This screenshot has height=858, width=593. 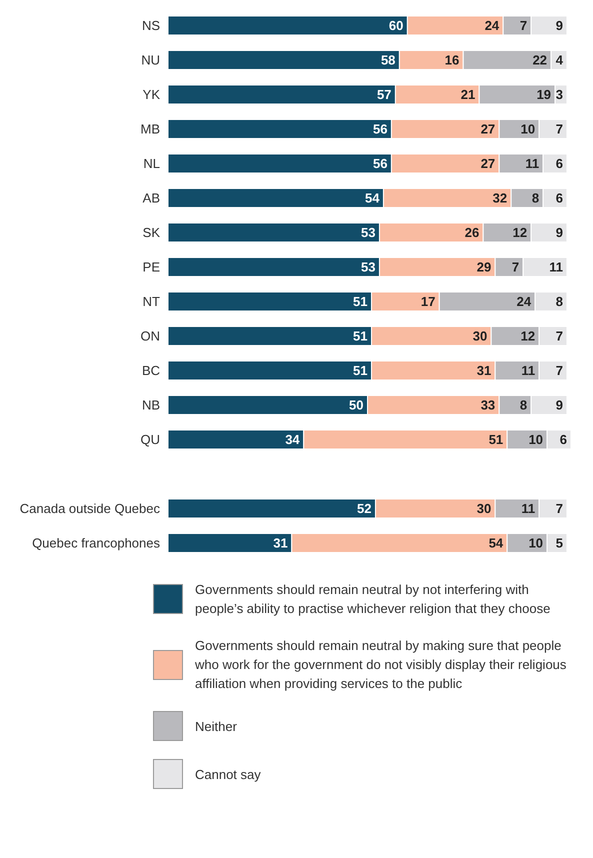 What do you see at coordinates (560, 543) in the screenshot?
I see `data-label: 5` at bounding box center [560, 543].